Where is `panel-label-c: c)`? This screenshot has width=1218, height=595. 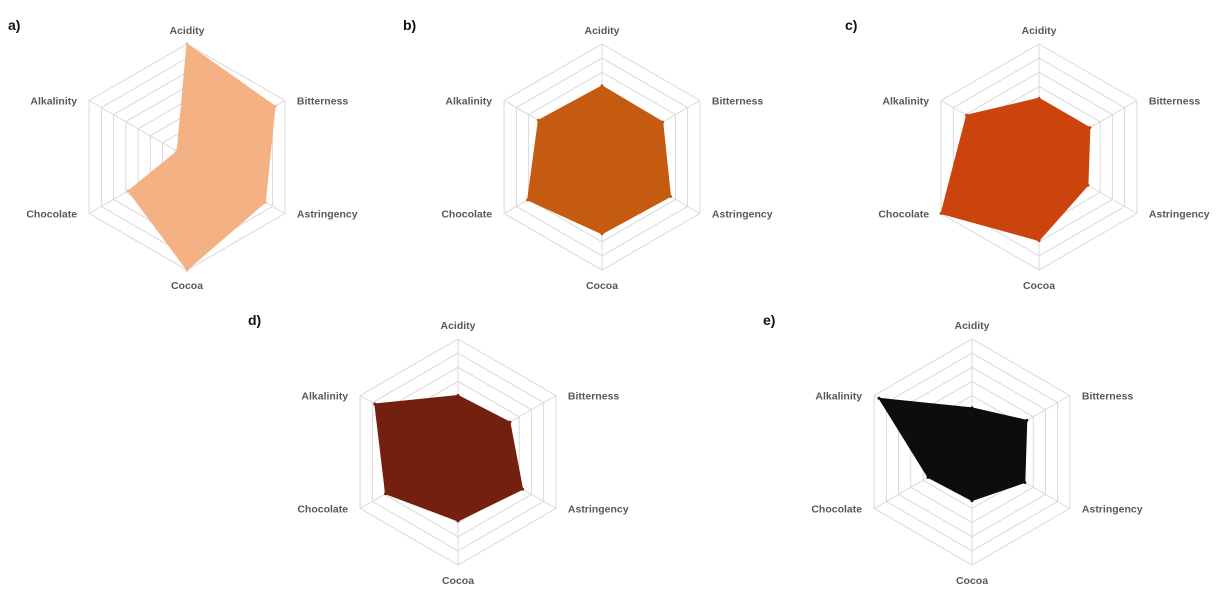
panel-label-c: c) is located at coordinates (851, 25).